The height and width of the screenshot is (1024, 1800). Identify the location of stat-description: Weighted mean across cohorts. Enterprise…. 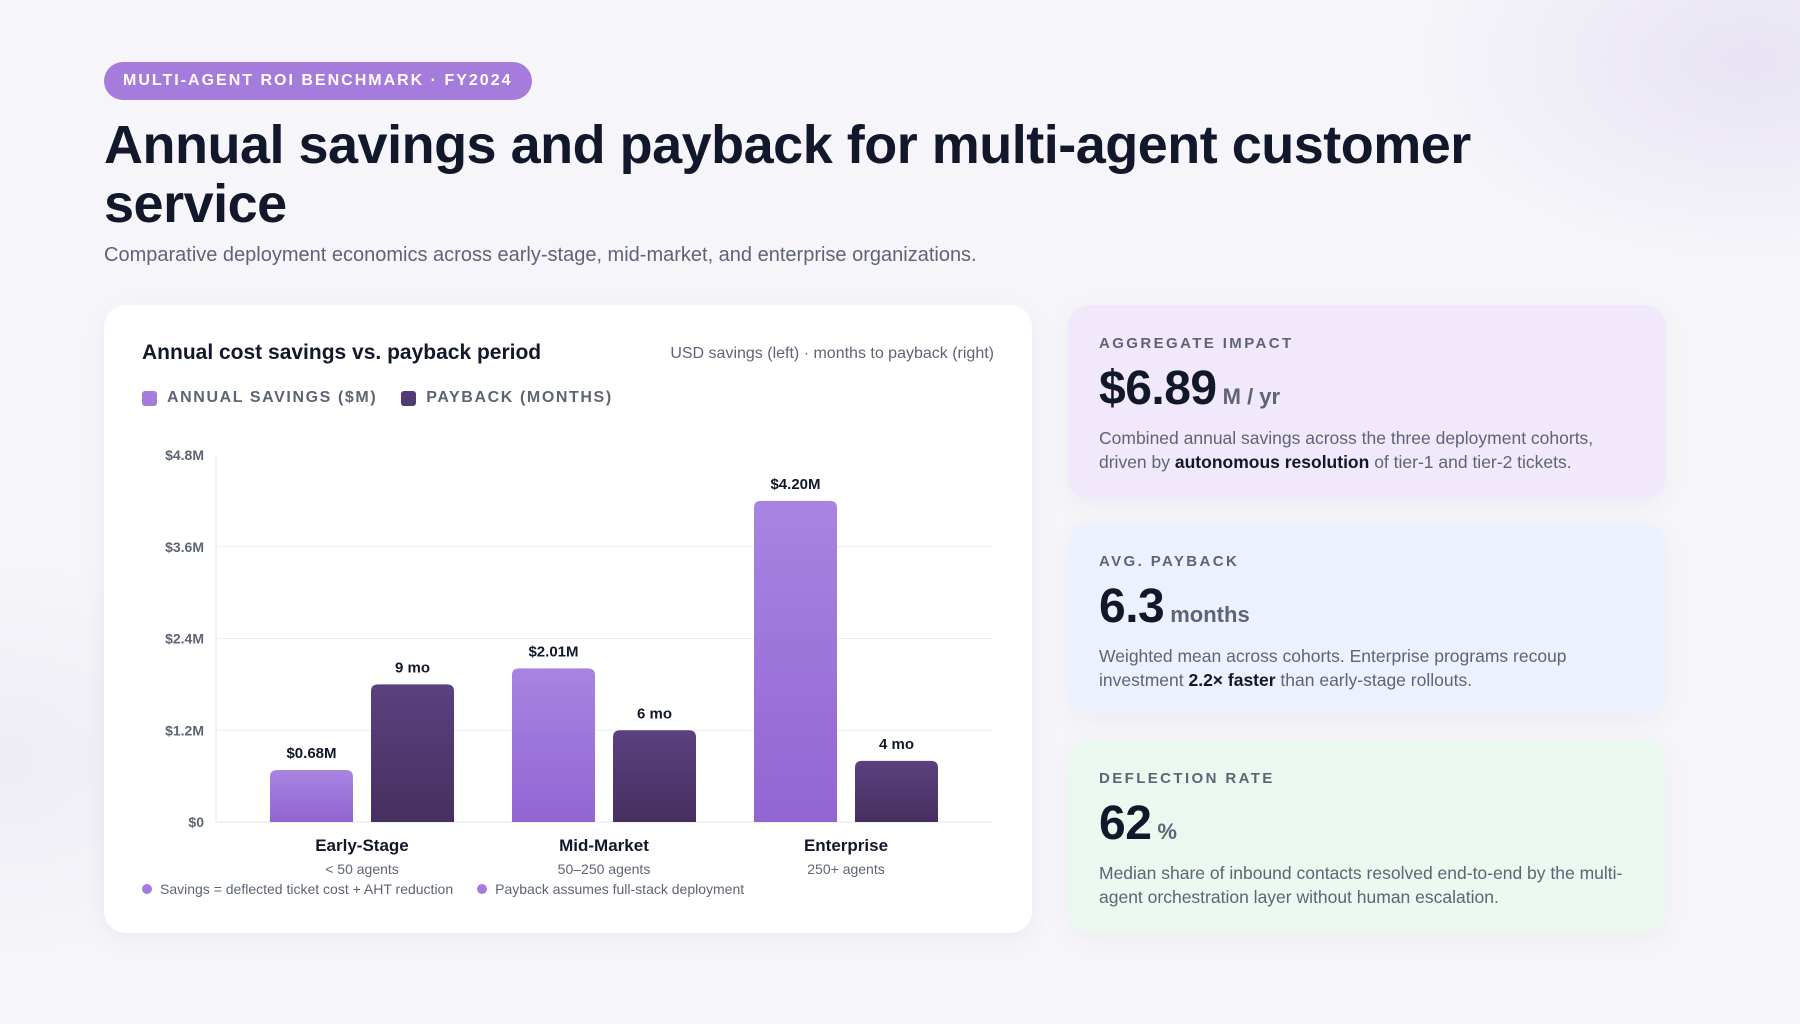
(1333, 668).